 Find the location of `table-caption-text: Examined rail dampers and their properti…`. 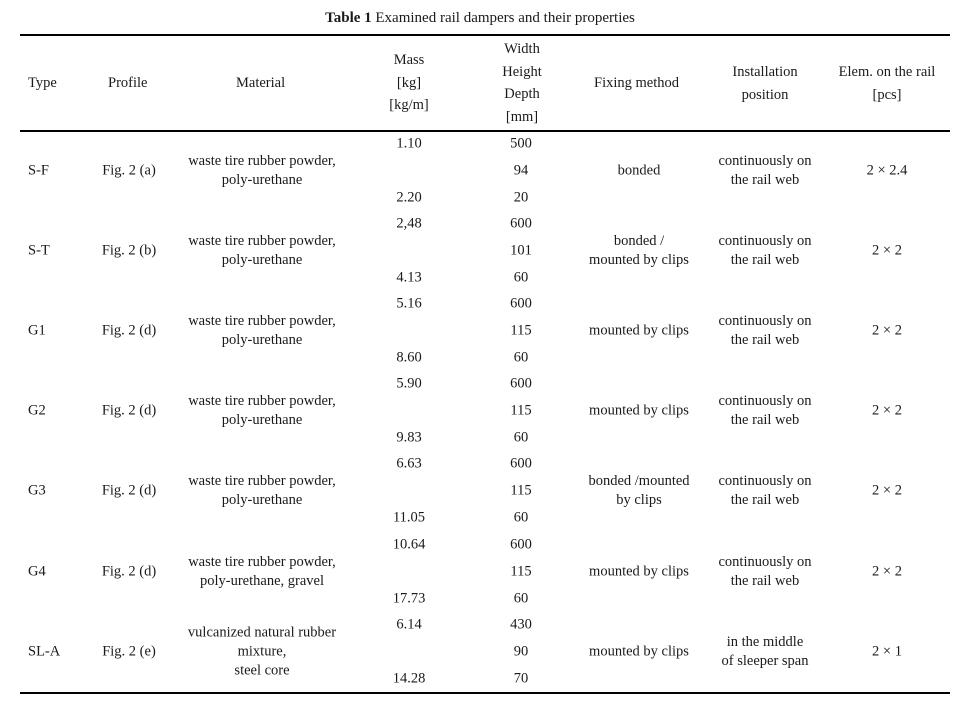

table-caption-text: Examined rail dampers and their properti… is located at coordinates (505, 18).